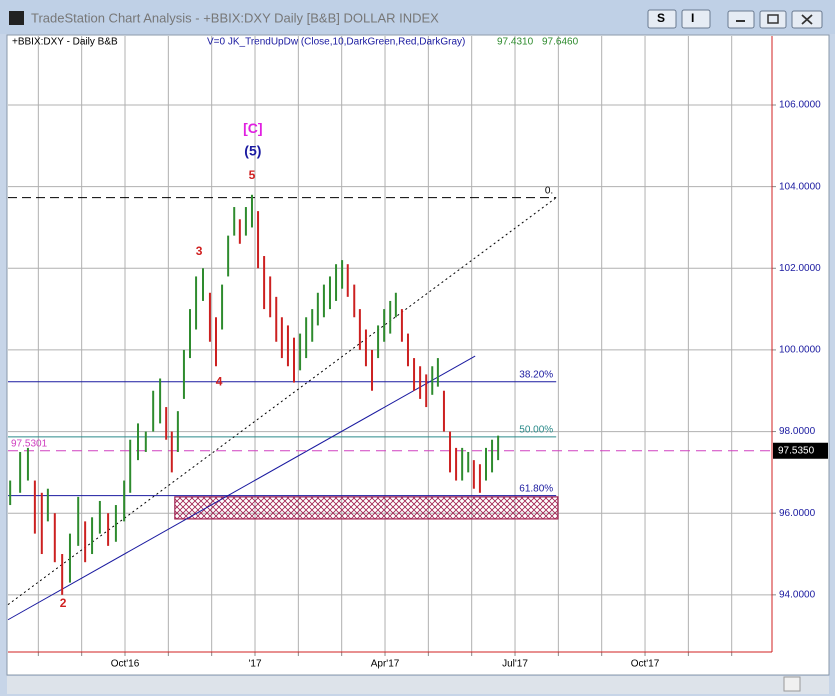 This screenshot has height=696, width=835. I want to click on wave-label: 2, so click(63, 603).